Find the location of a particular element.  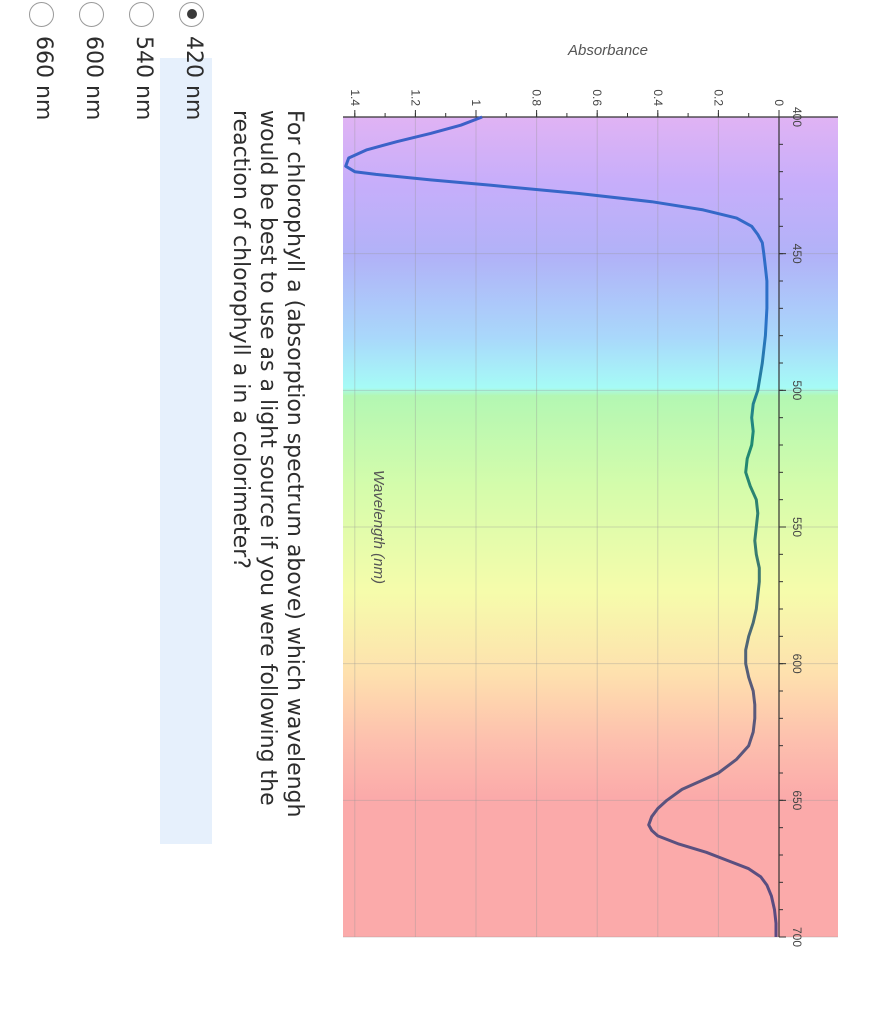

x-axis-label: Wavelength (nm) is located at coordinates (378, 527).